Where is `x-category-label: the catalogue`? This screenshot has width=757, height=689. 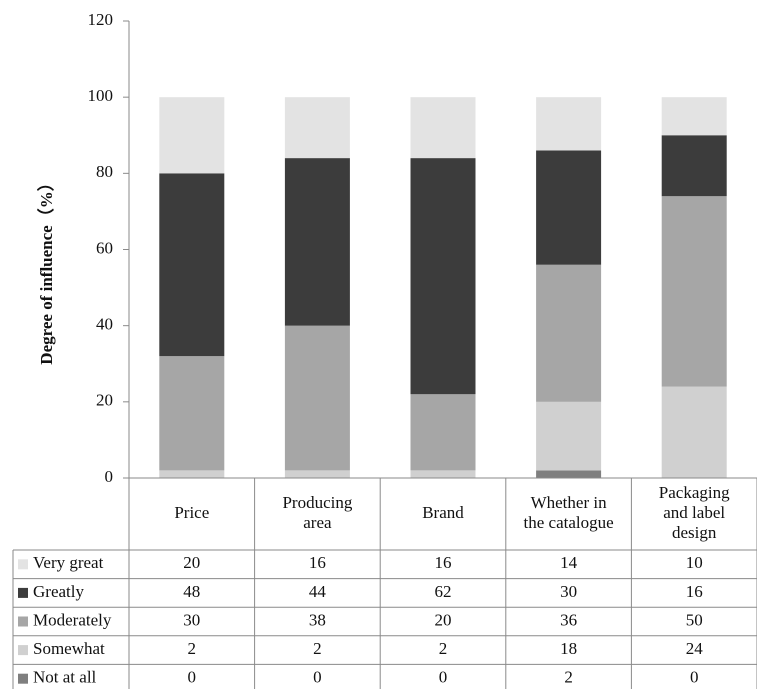 x-category-label: the catalogue is located at coordinates (569, 522).